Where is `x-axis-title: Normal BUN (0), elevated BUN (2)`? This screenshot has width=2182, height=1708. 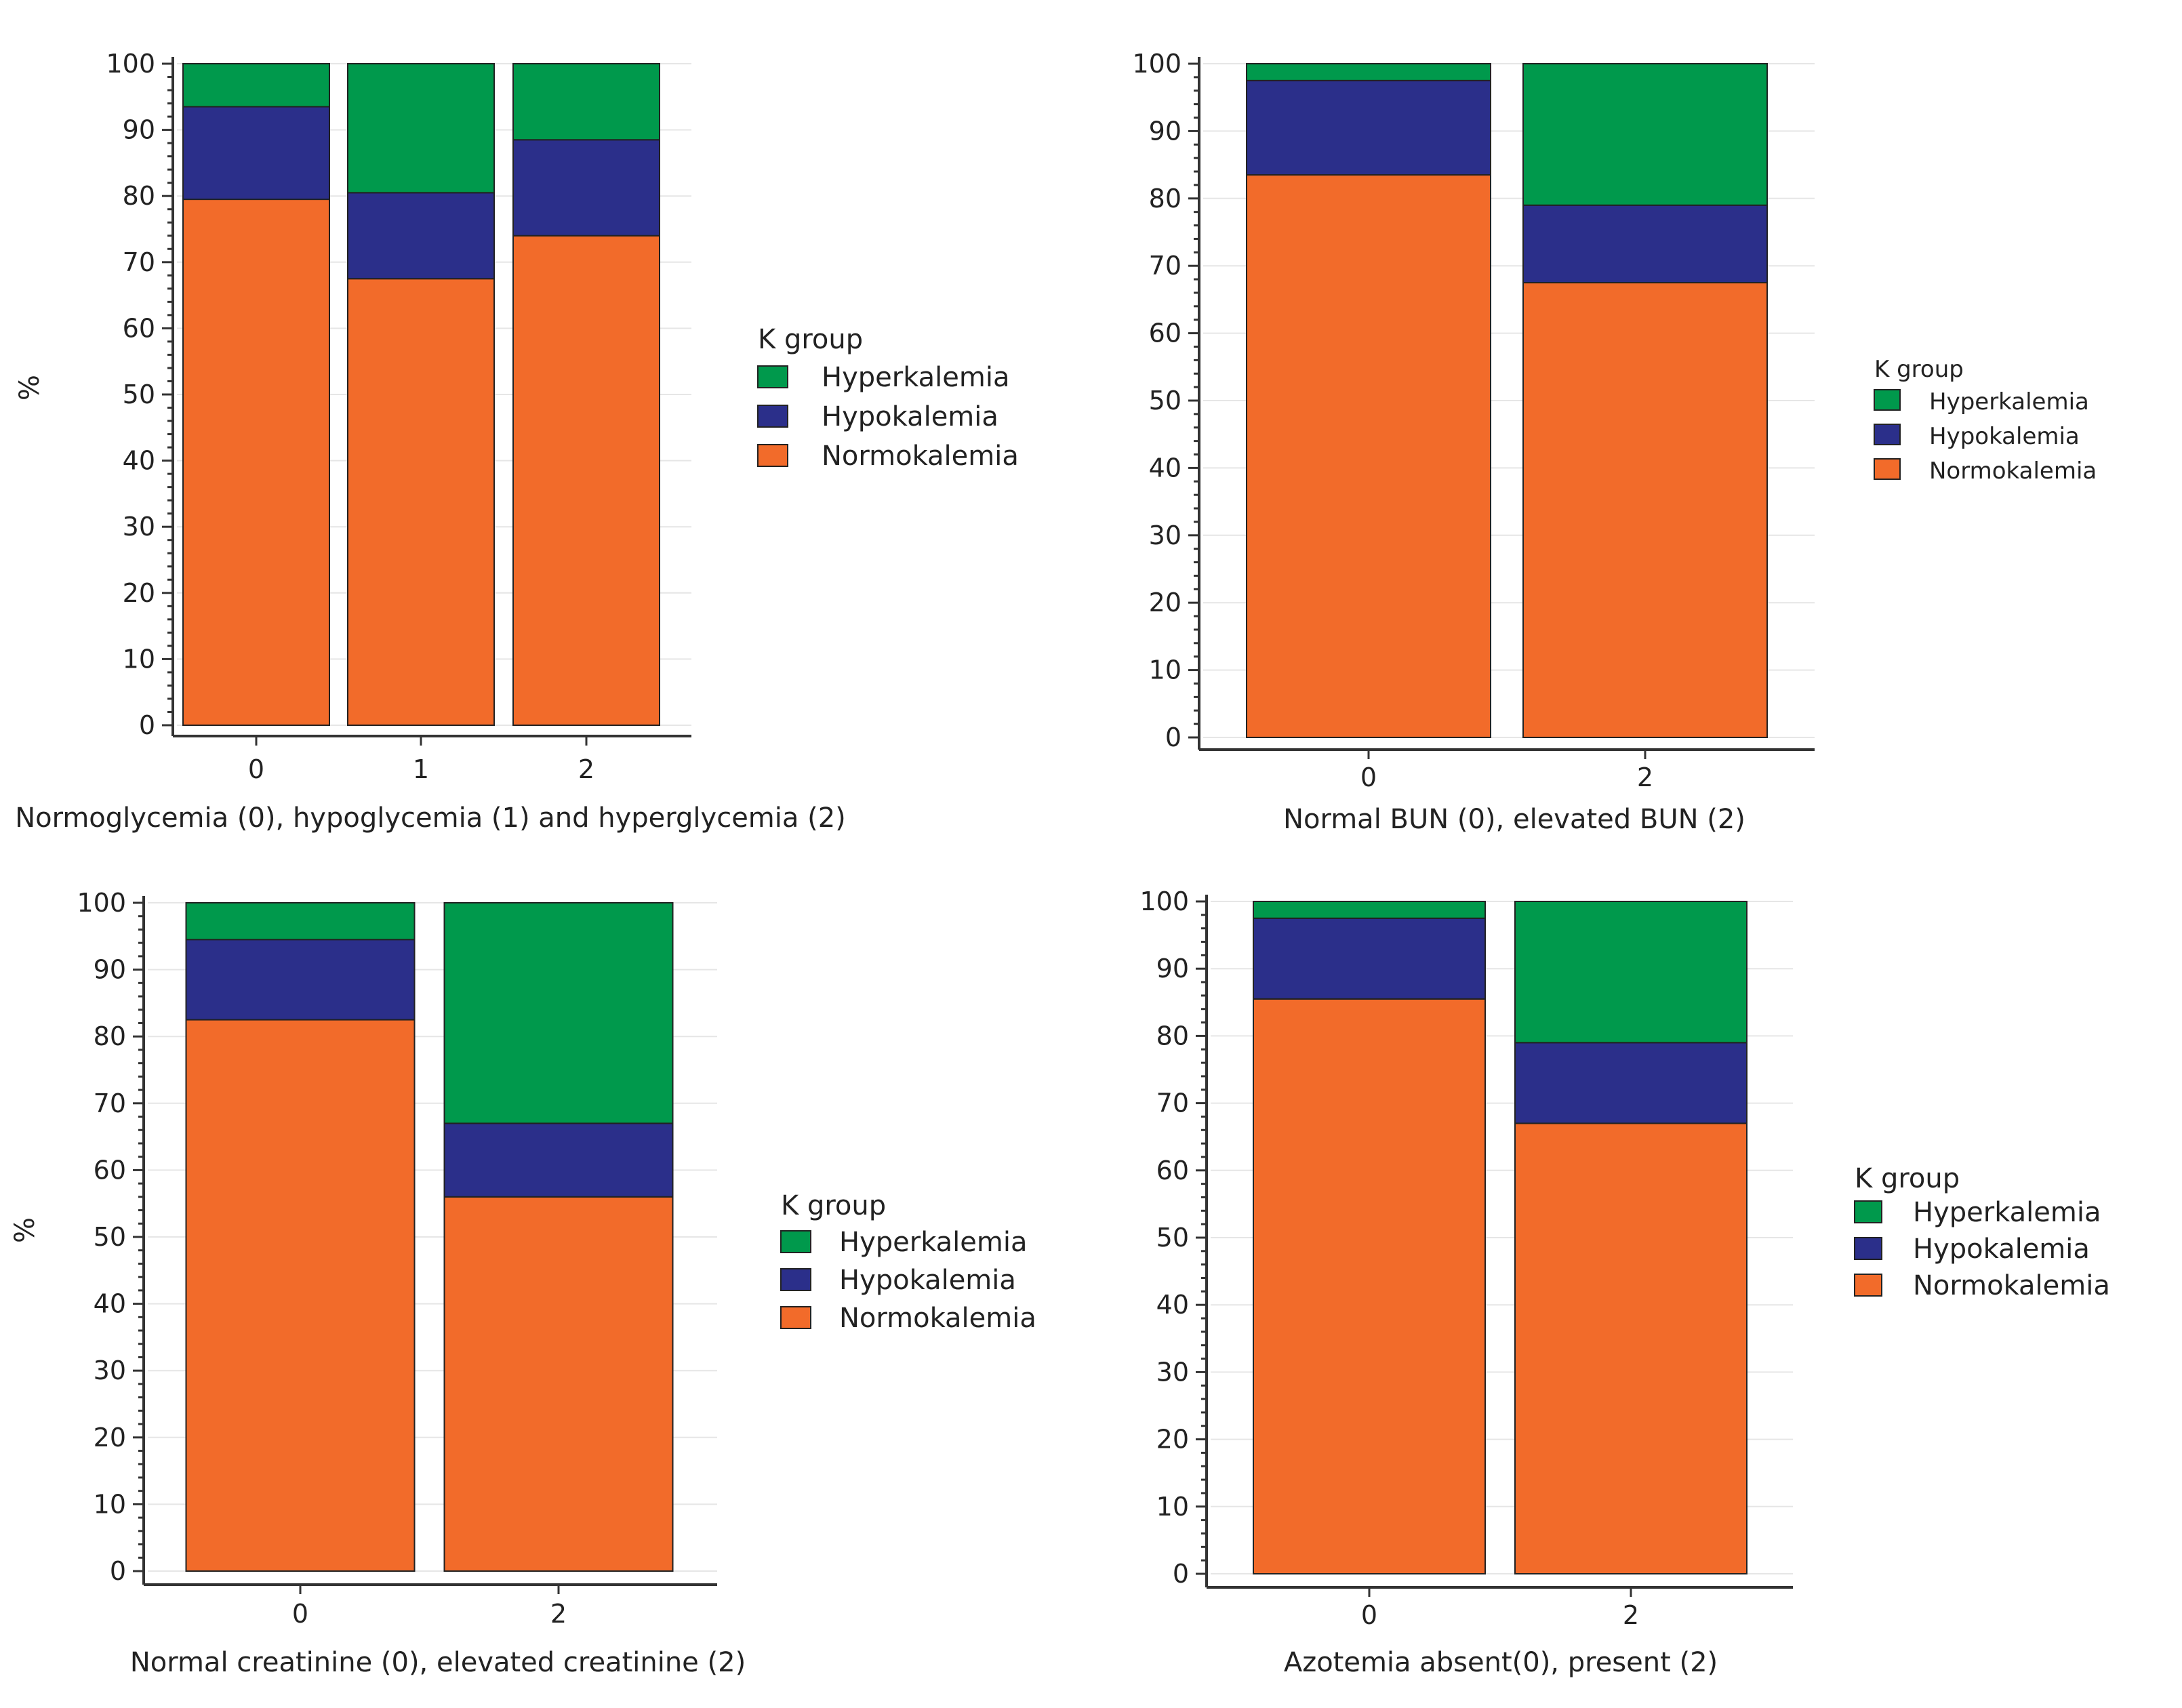 x-axis-title: Normal BUN (0), elevated BUN (2) is located at coordinates (1514, 819).